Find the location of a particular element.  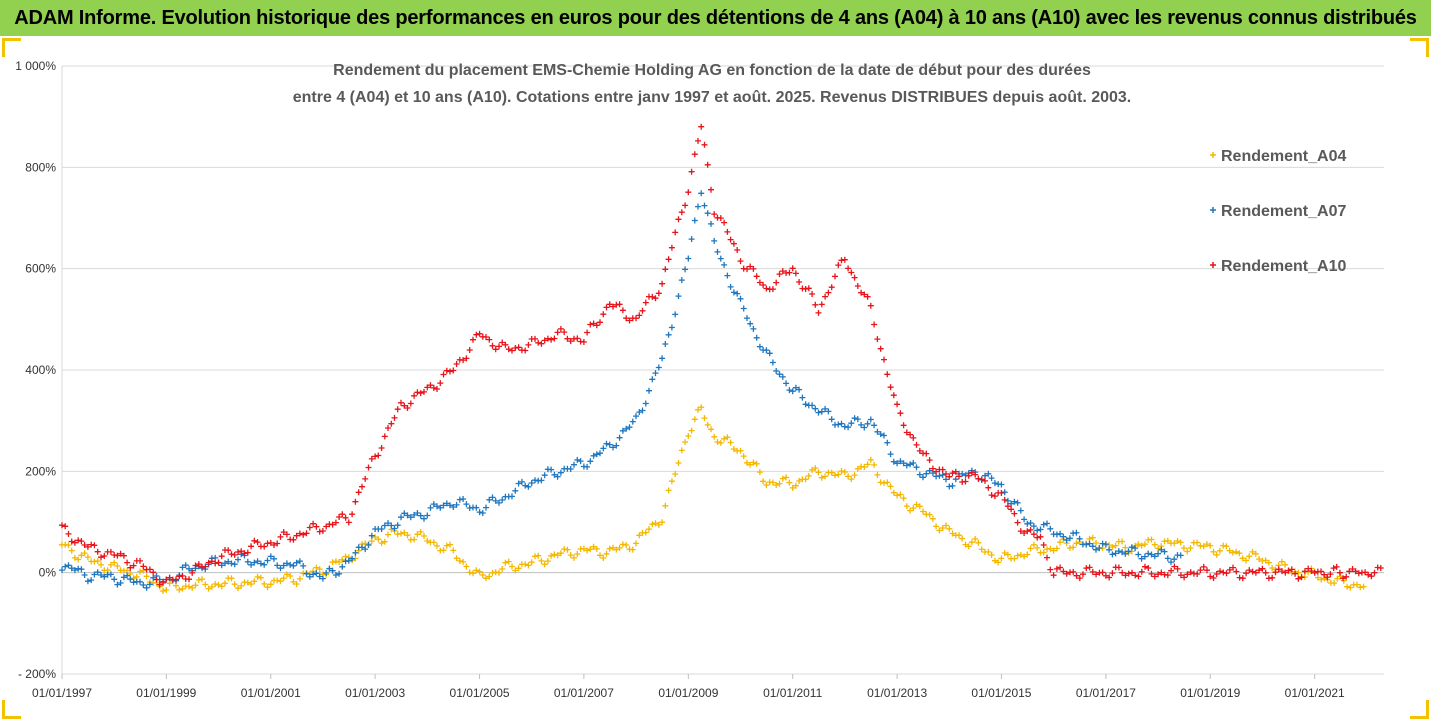

legend-label: Rendement_A04 is located at coordinates (1283, 156).